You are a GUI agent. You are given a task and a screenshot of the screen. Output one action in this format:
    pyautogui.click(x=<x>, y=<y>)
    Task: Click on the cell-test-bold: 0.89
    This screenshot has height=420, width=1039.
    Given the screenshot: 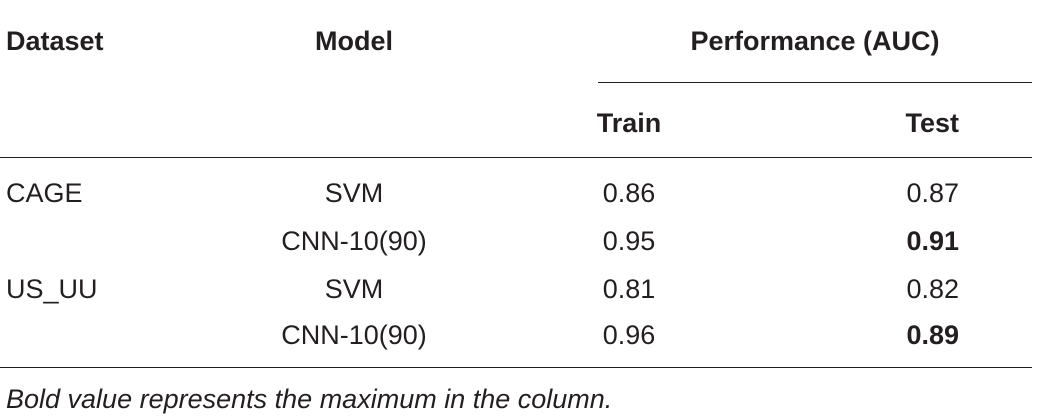 What is the action you would take?
    pyautogui.click(x=932, y=335)
    